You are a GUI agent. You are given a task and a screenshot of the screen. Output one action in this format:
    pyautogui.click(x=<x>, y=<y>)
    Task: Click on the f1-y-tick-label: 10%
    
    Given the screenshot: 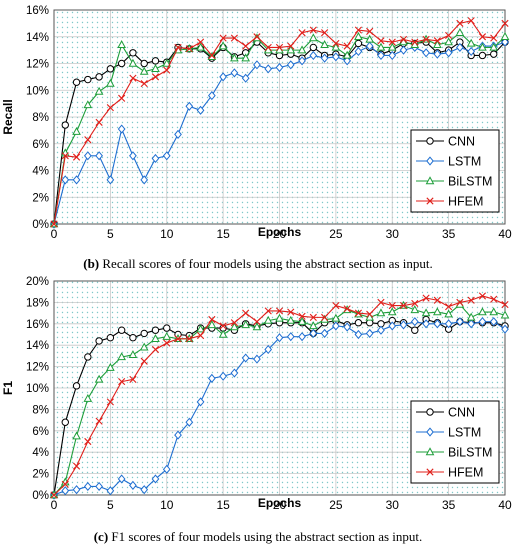 What is the action you would take?
    pyautogui.click(x=37, y=389)
    